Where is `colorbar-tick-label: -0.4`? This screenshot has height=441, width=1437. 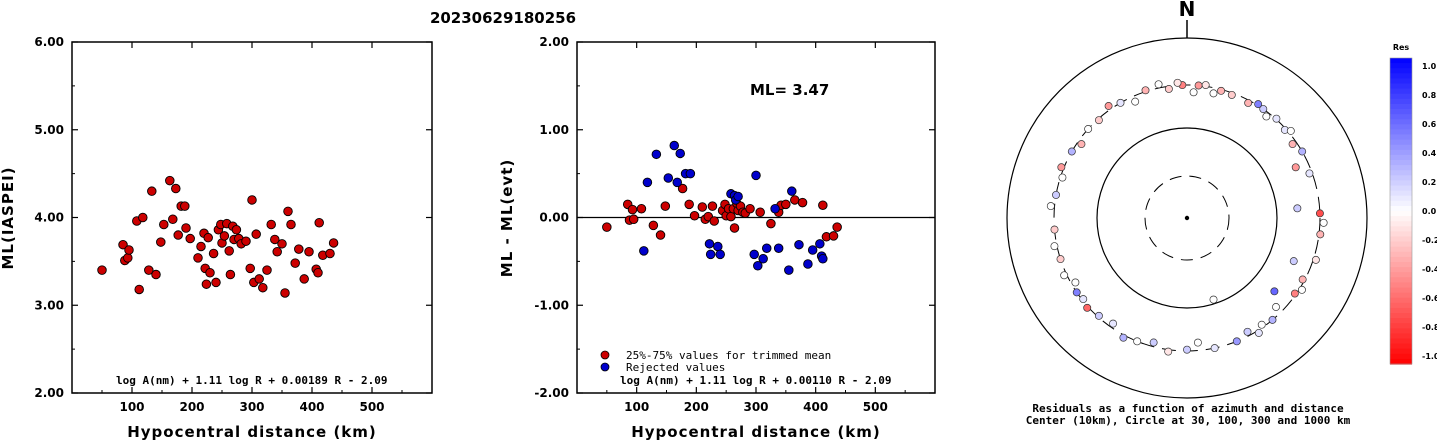
colorbar-tick-label: -0.4 is located at coordinates (1429, 269).